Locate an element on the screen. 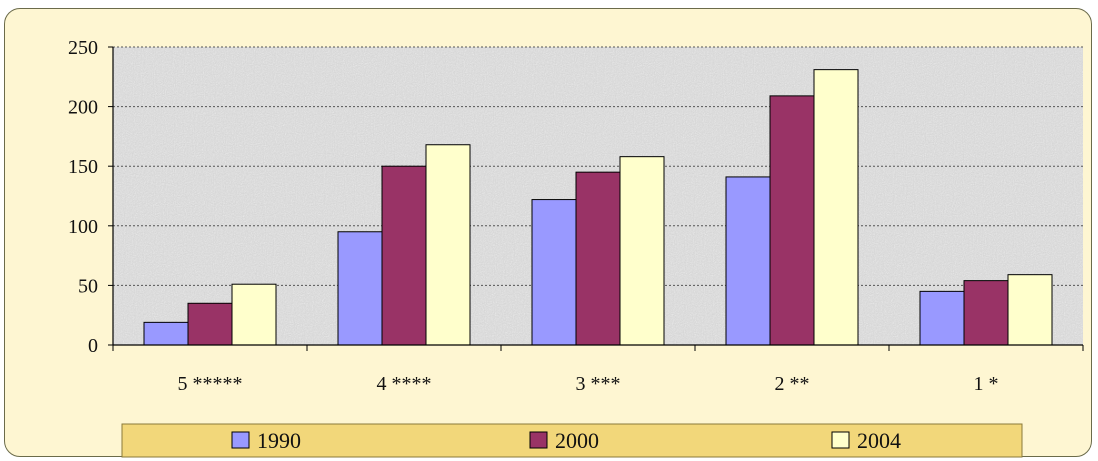  y-tick-labels: 0 50 100 150 200 250 is located at coordinates (83, 197).